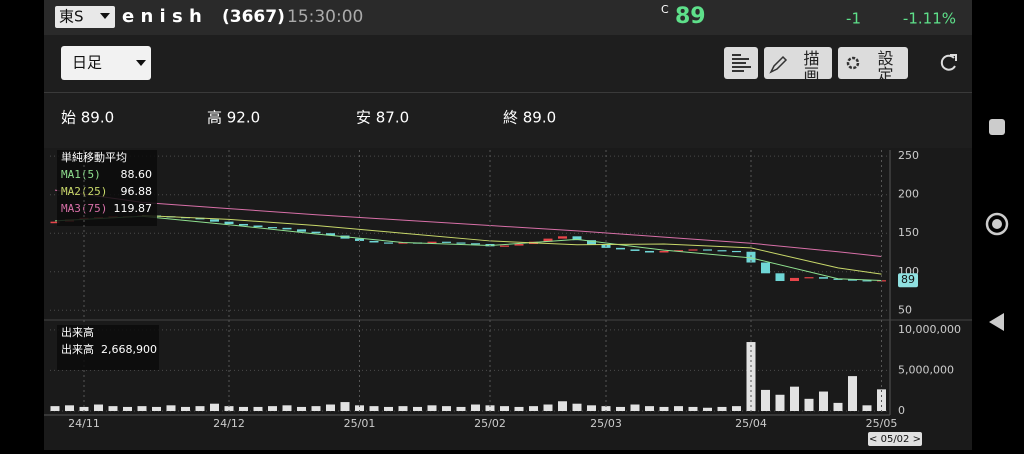  Describe the element at coordinates (798, 63) in the screenshot. I see `draw-button` at that location.